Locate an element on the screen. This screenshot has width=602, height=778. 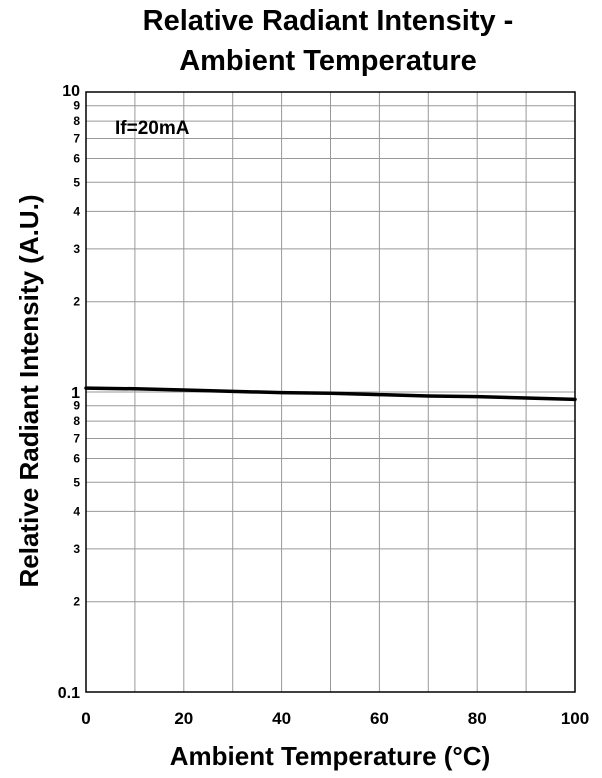
chart-title-line-1: Relative Radiant Intensity - is located at coordinates (328, 21).